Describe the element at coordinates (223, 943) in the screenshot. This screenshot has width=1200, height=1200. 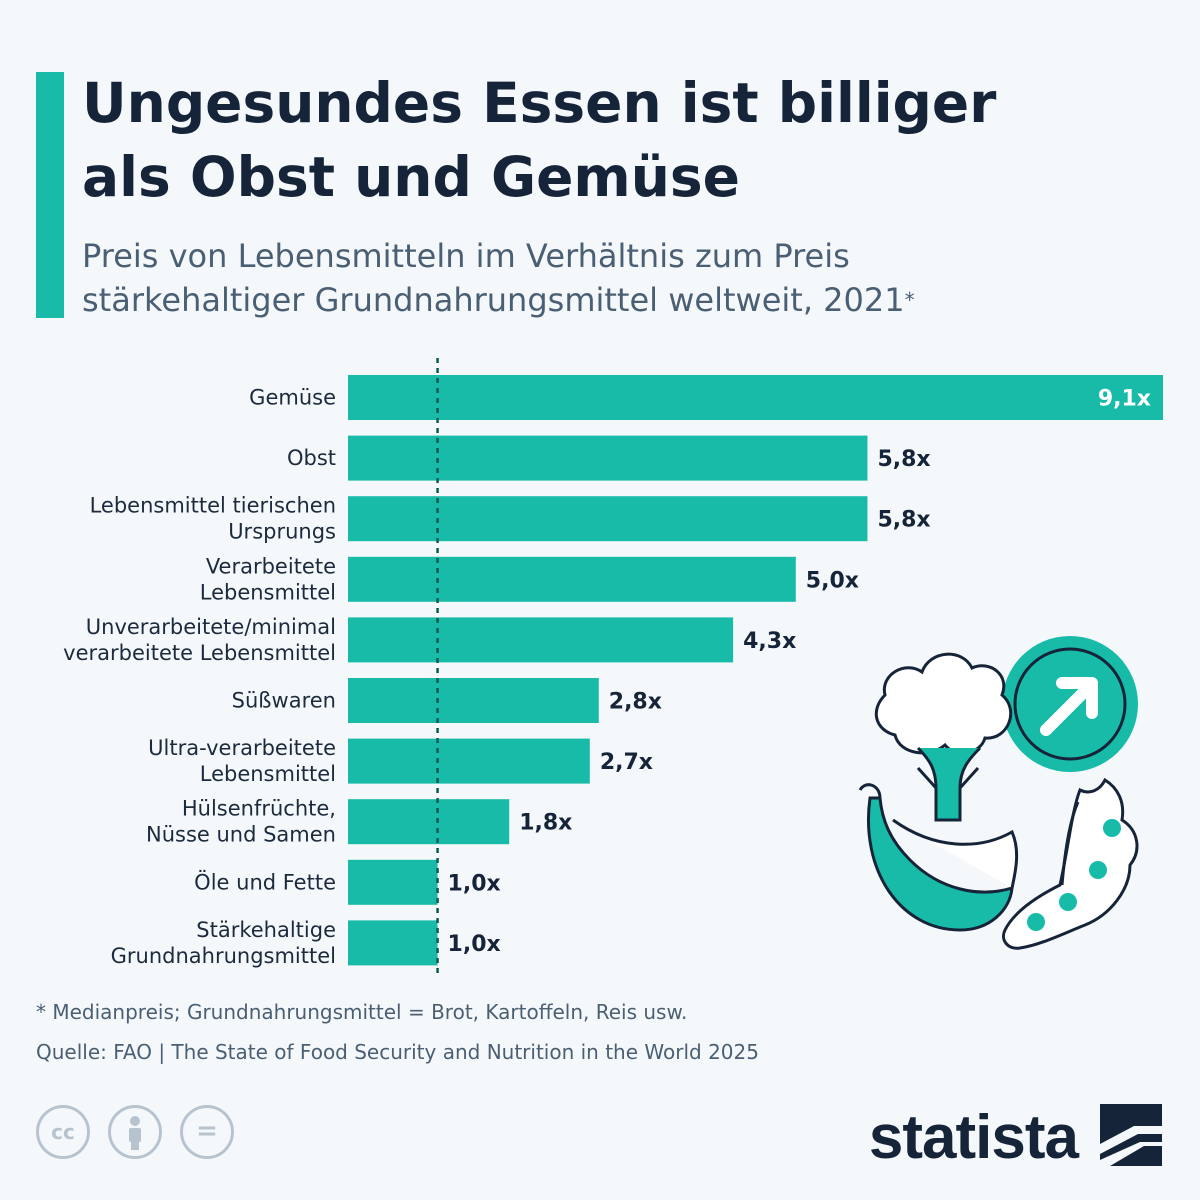
I see `category-label: Stärkehaltige Grundnahrungsmittel` at that location.